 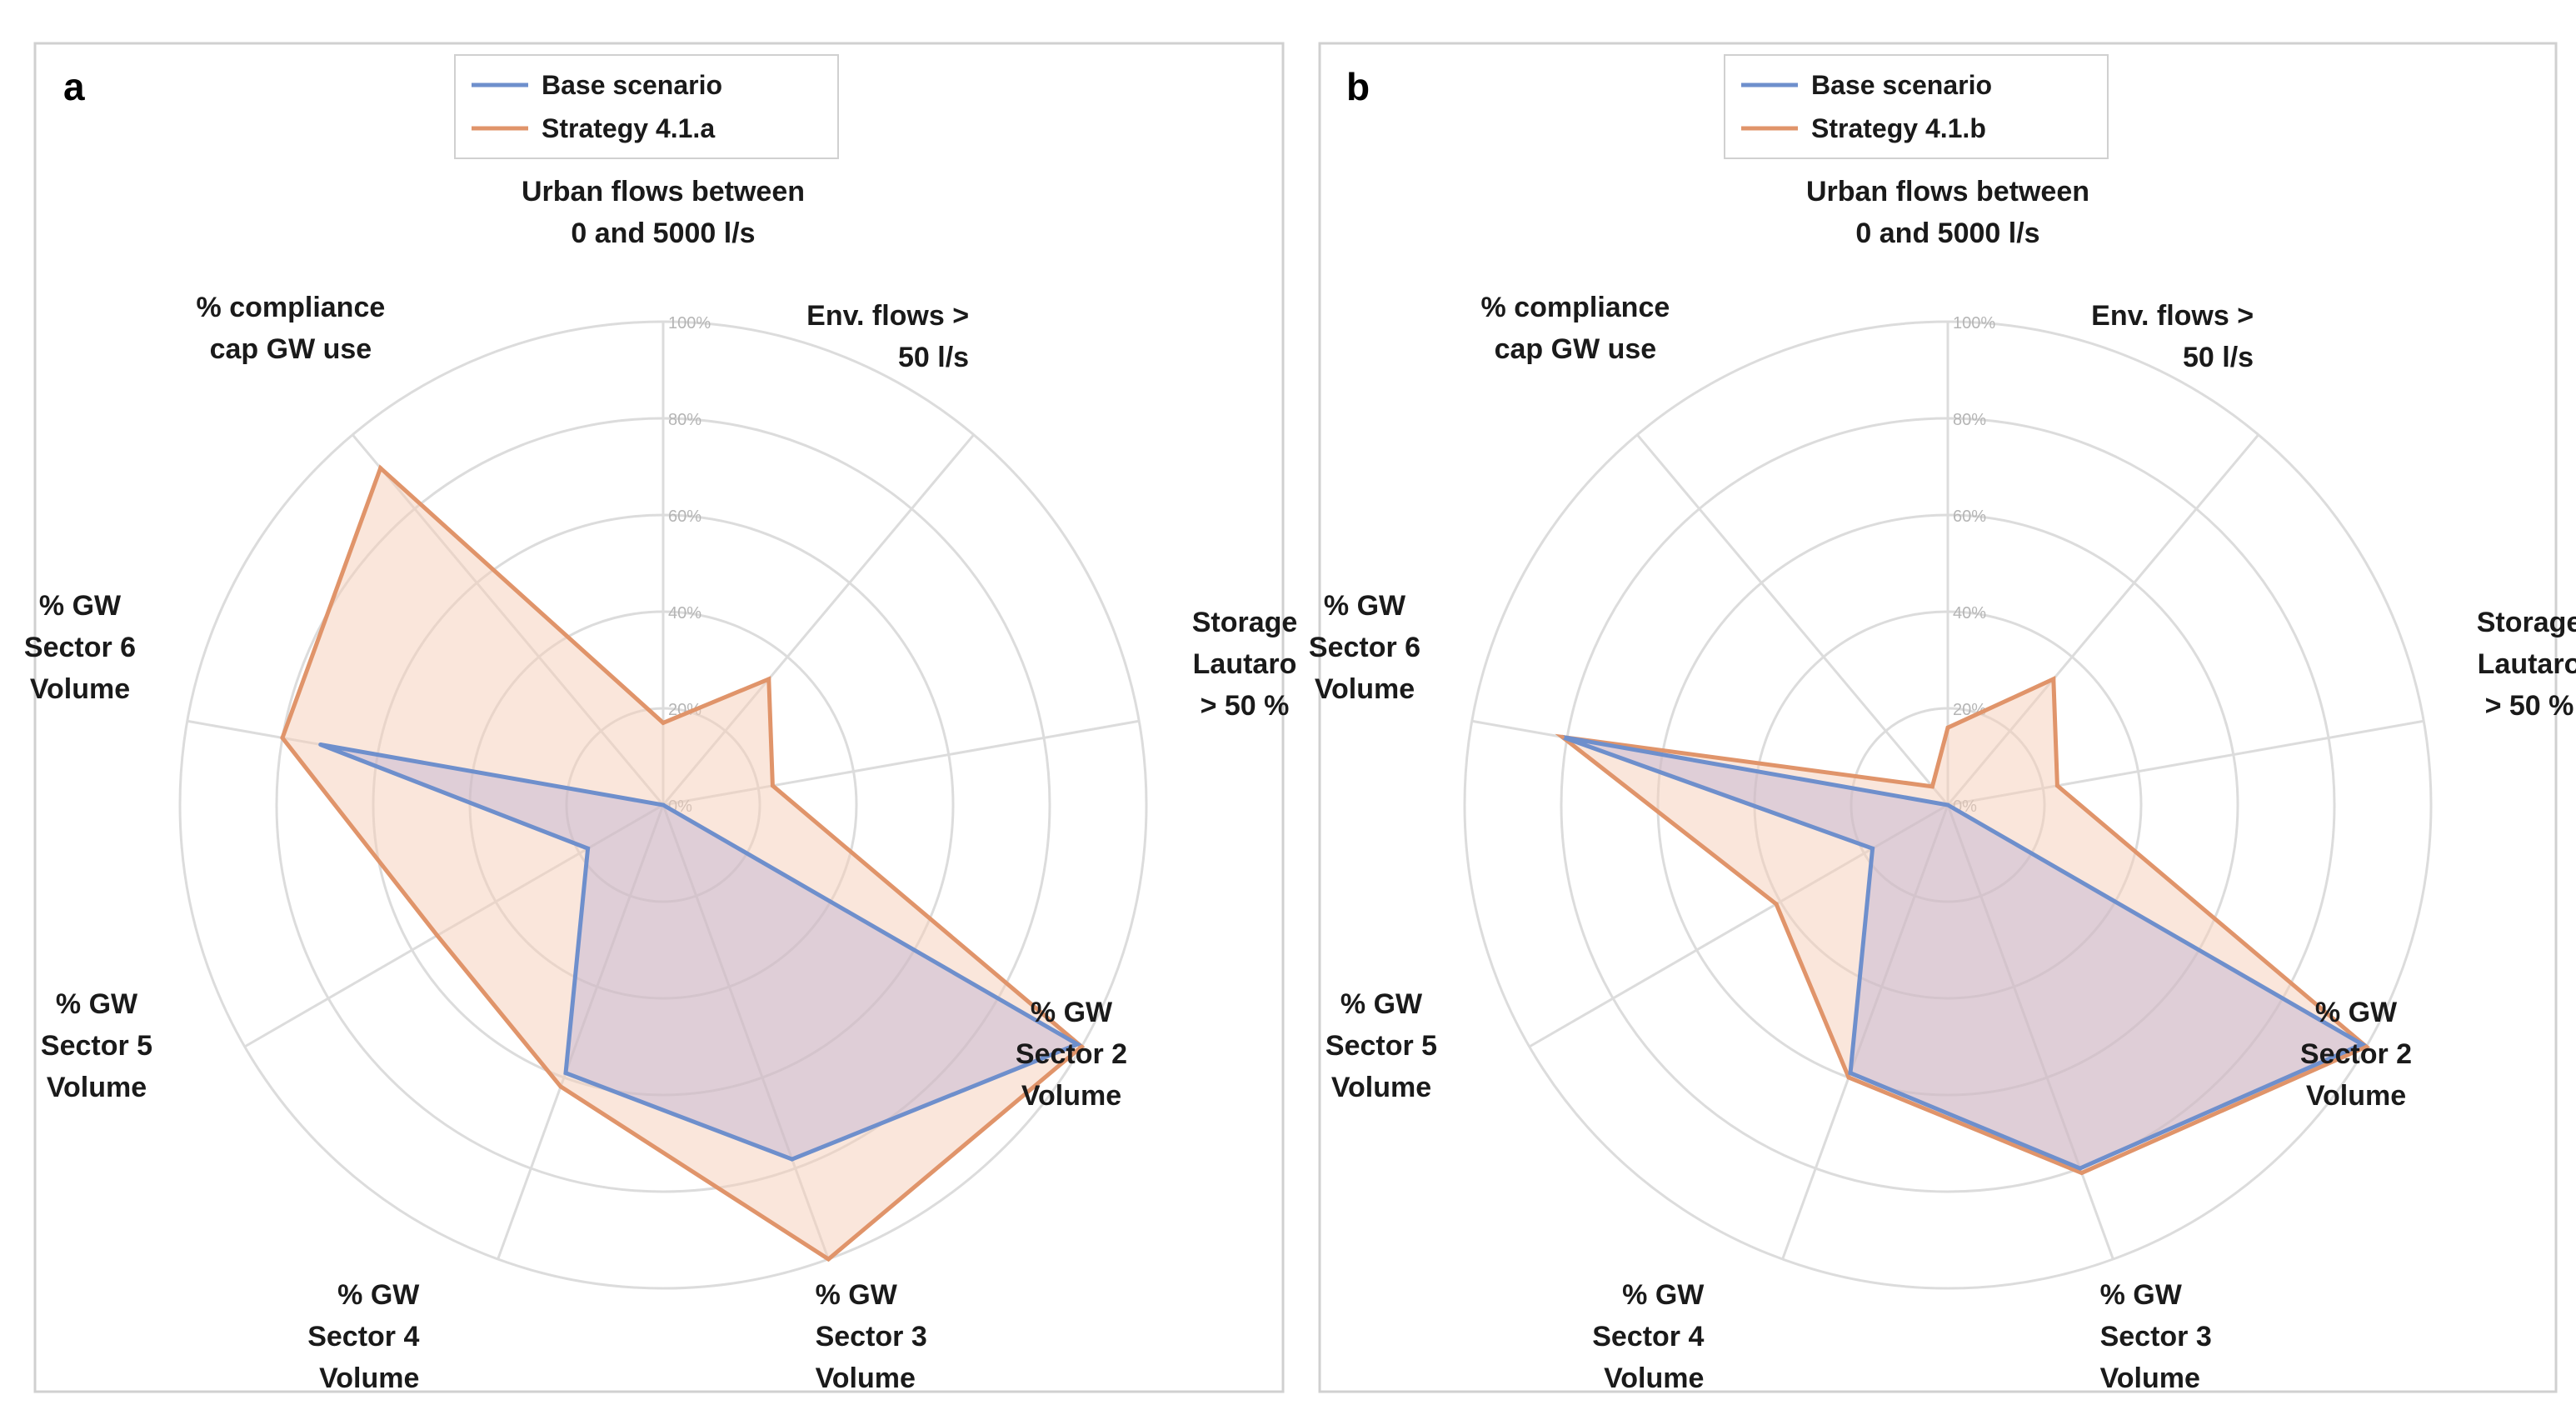 What do you see at coordinates (1898, 128) in the screenshot?
I see `legend-entry: Strategy 4.1.b` at bounding box center [1898, 128].